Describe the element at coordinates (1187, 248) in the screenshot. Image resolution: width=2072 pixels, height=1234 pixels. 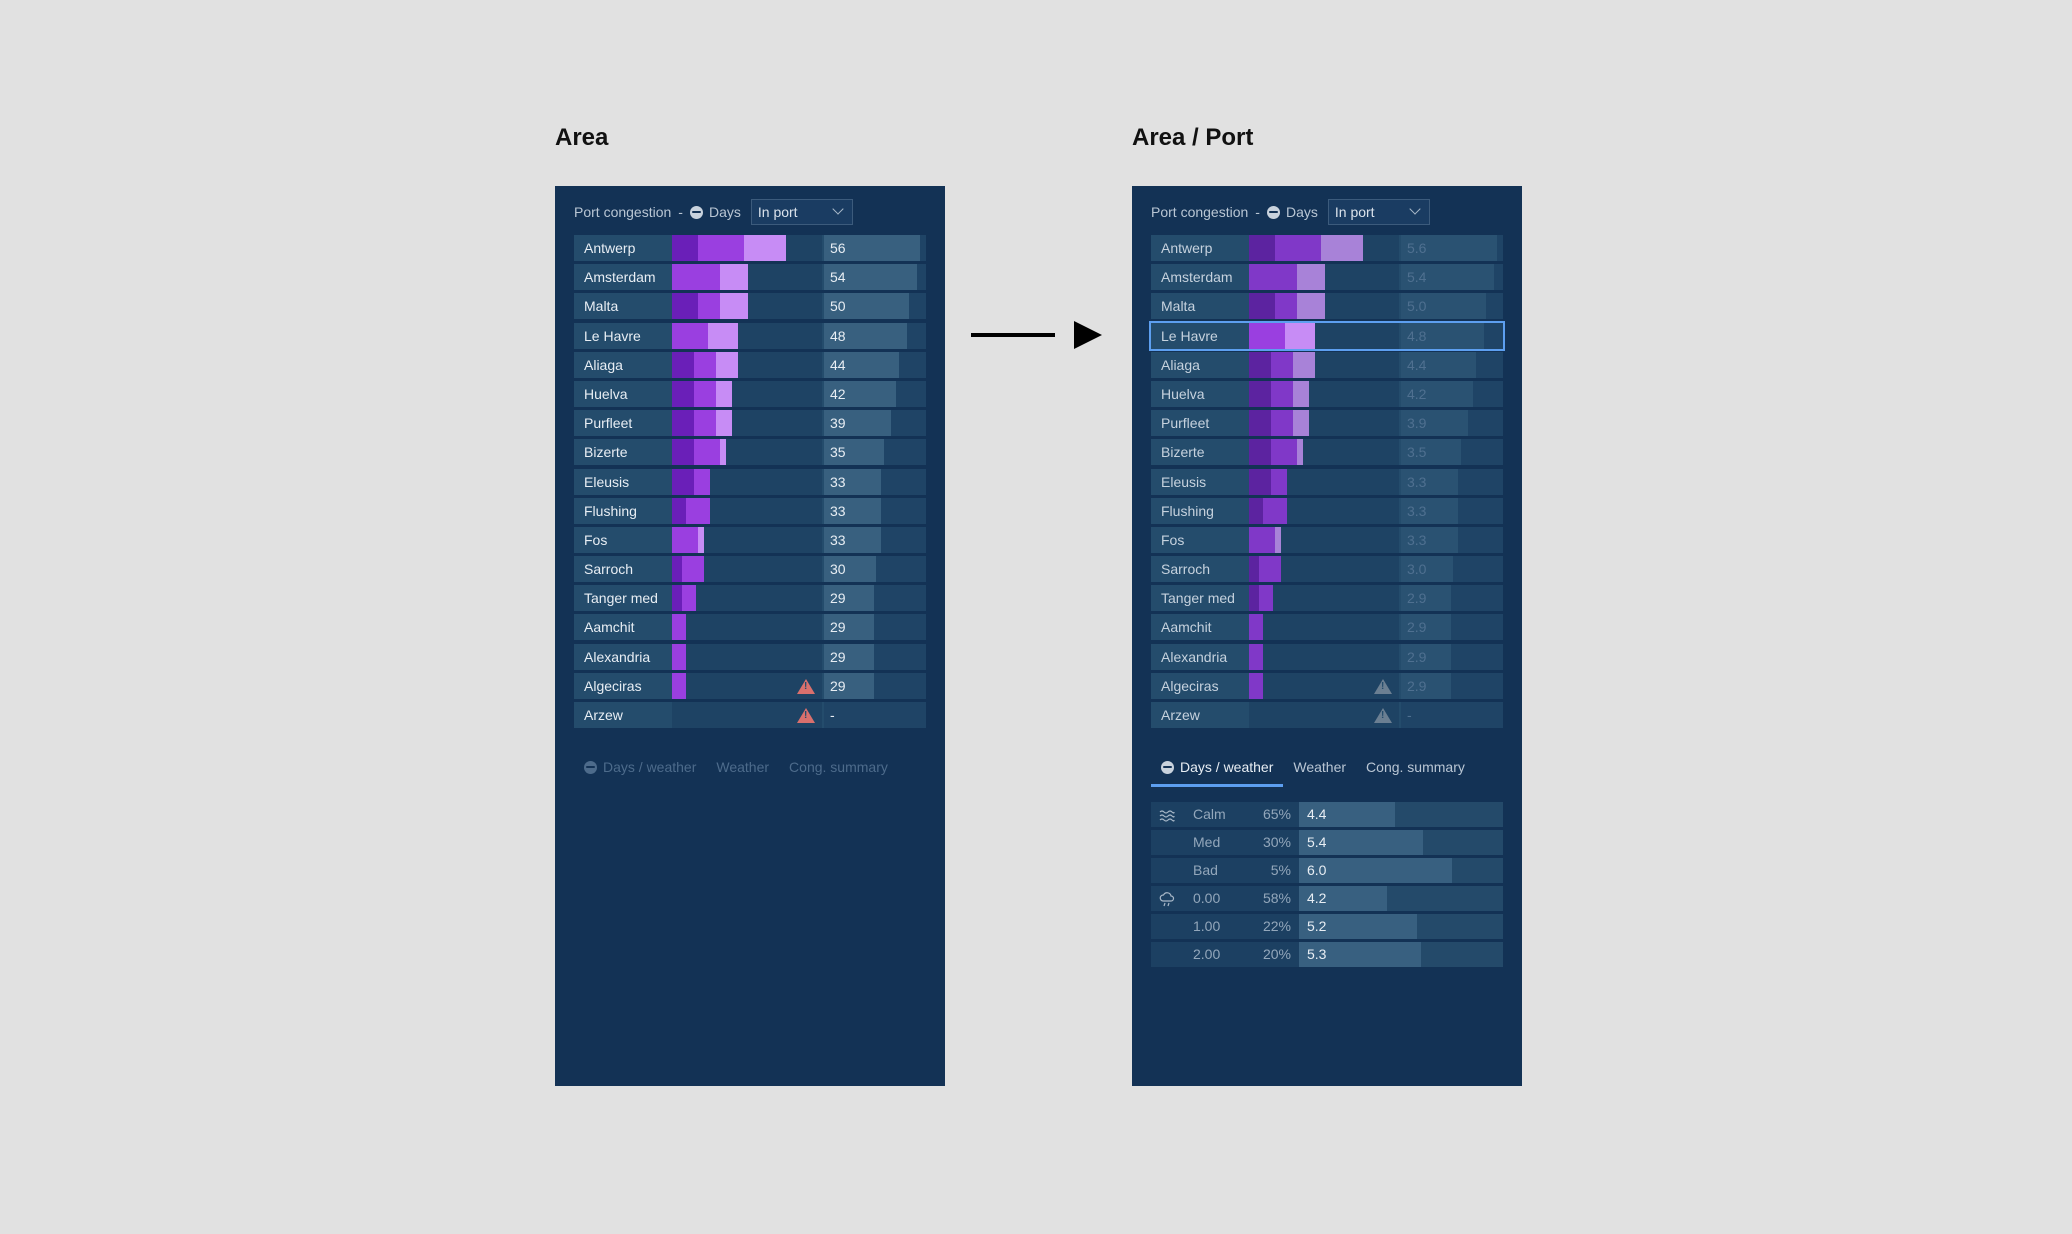
I see `port-name: Antwerp` at that location.